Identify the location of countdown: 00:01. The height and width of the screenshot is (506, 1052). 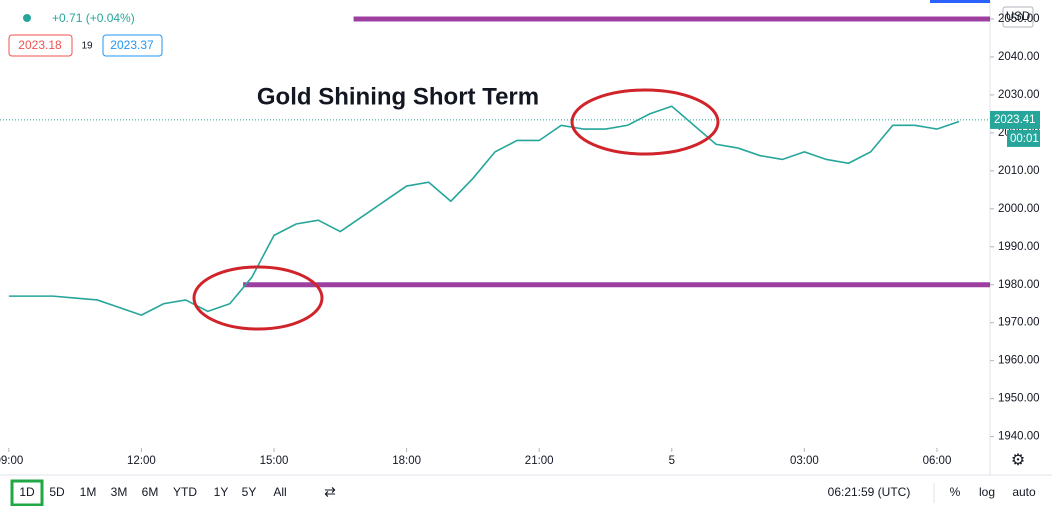
(1024, 139).